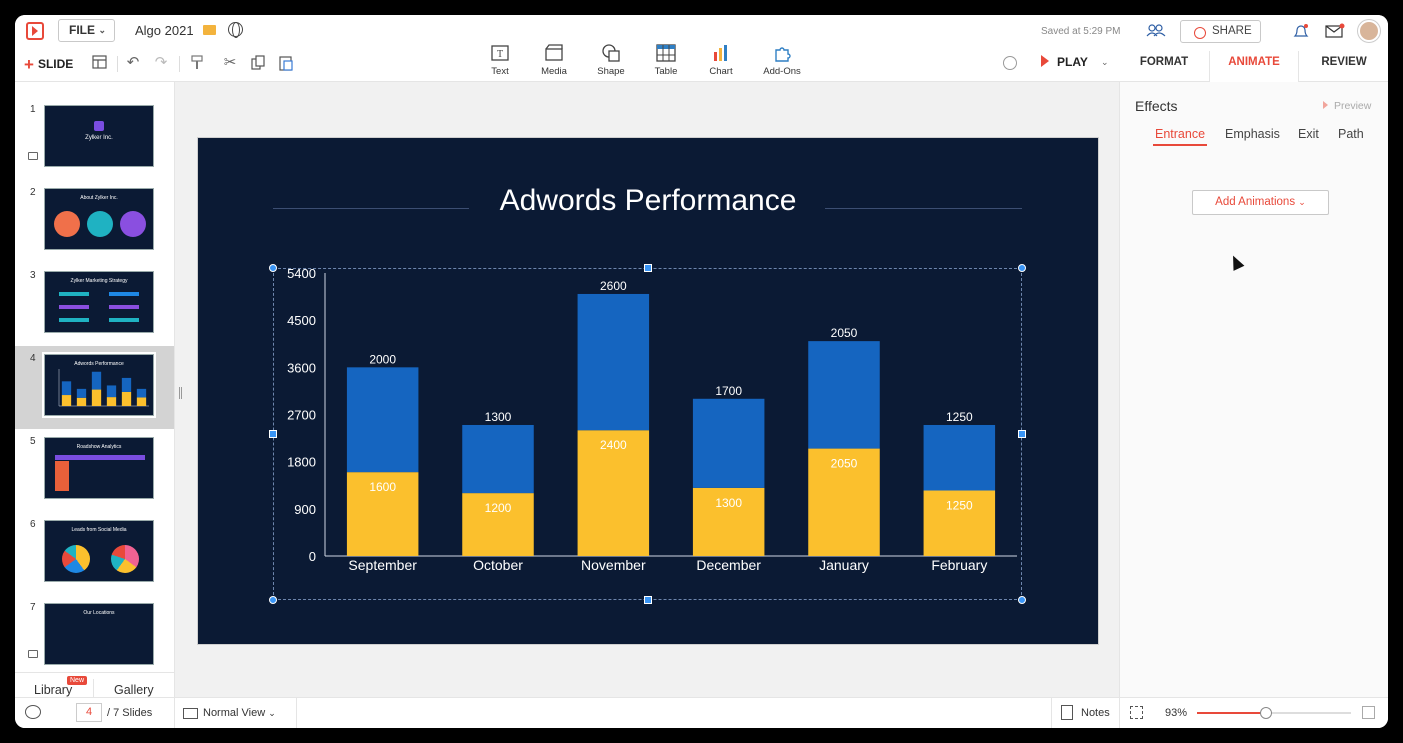 This screenshot has height=743, width=1403. What do you see at coordinates (94, 636) in the screenshot?
I see `slide-thumbnail-7: 7 Our Locations` at bounding box center [94, 636].